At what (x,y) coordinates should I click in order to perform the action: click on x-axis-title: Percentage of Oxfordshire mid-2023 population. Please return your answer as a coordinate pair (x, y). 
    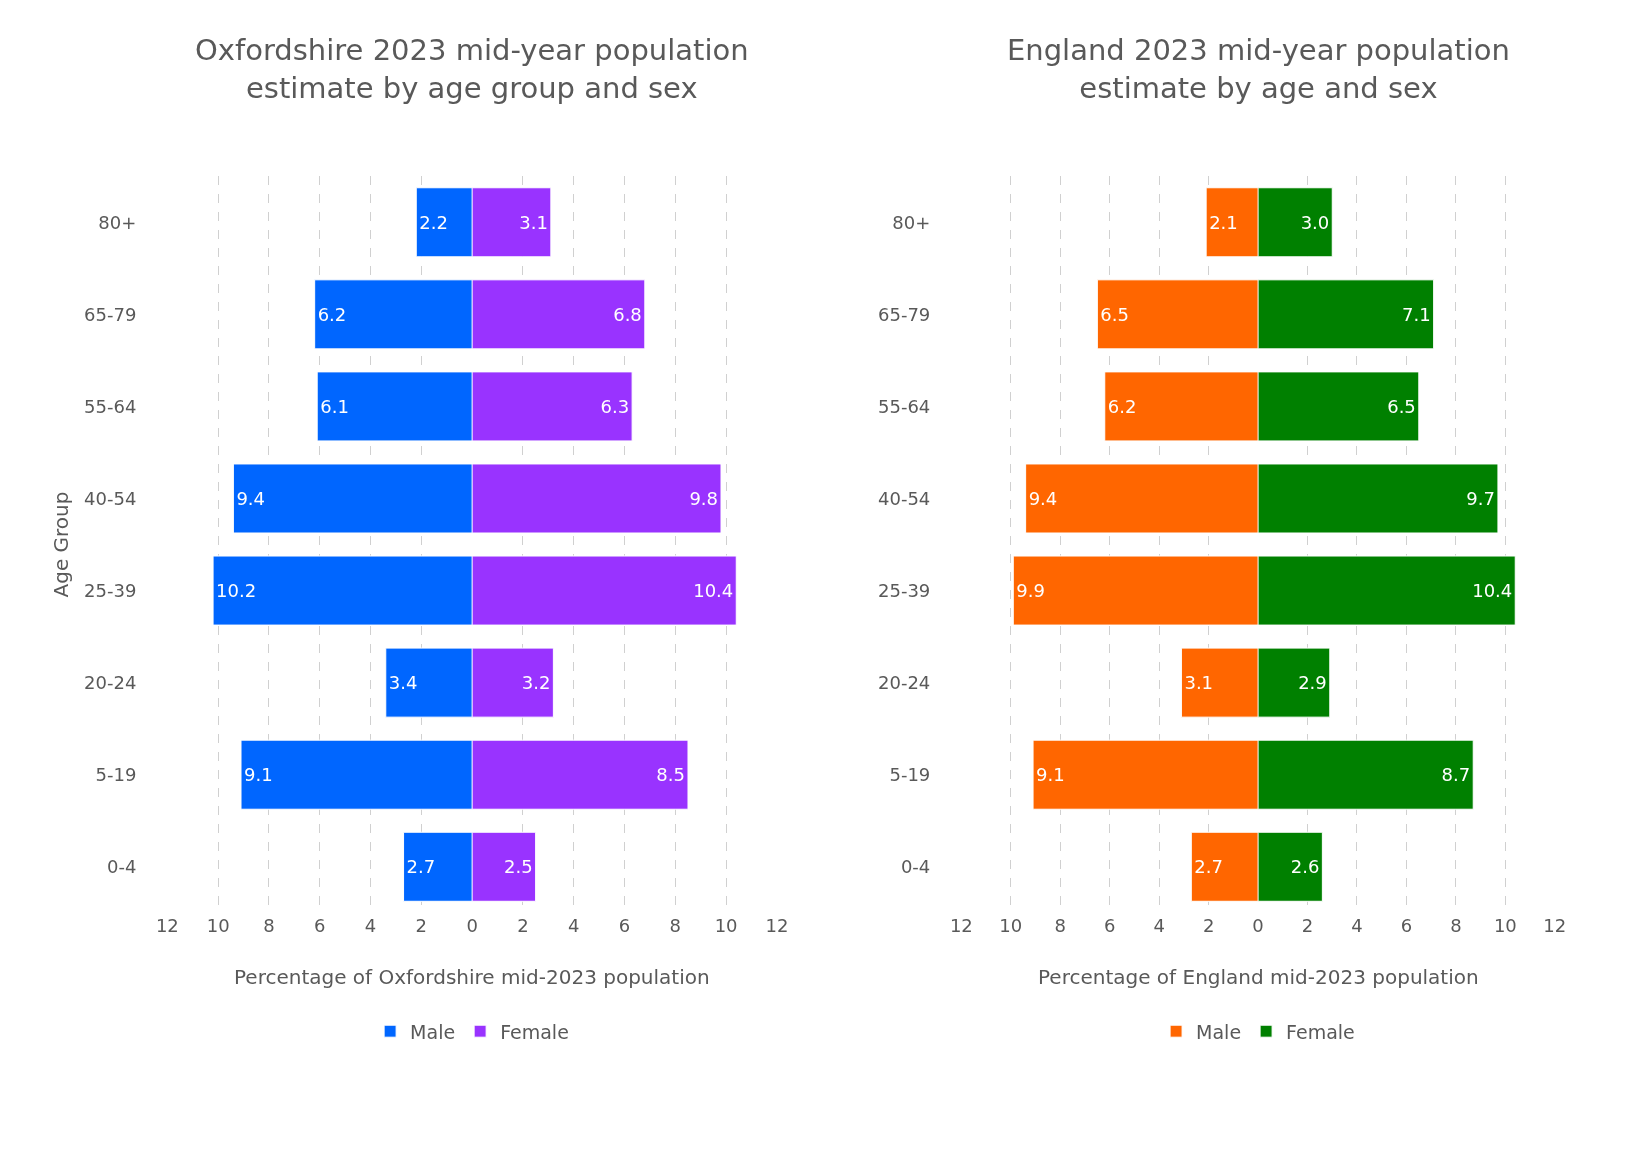
    Looking at the image, I should click on (472, 977).